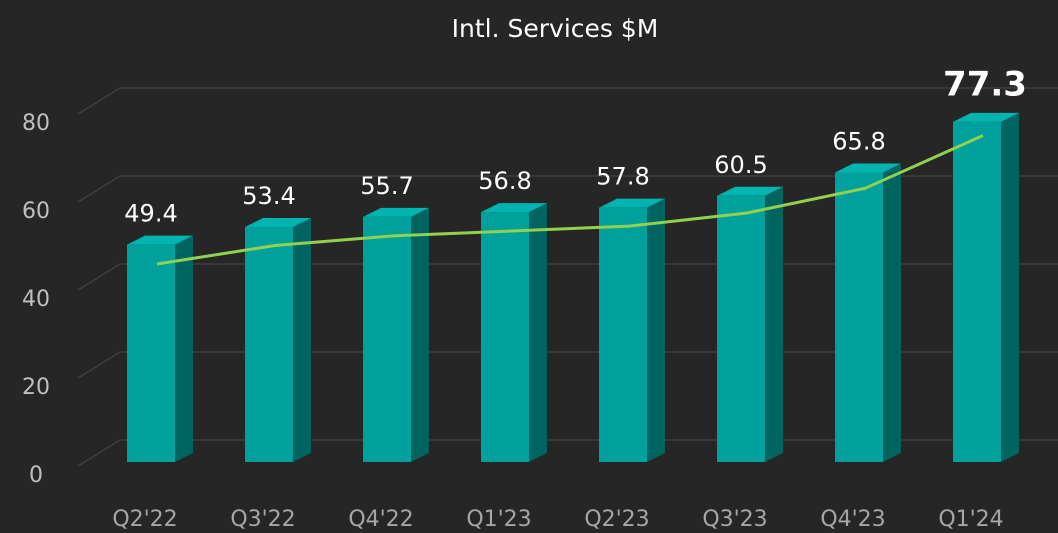  Describe the element at coordinates (504, 181) in the screenshot. I see `value-label: 56.8` at that location.